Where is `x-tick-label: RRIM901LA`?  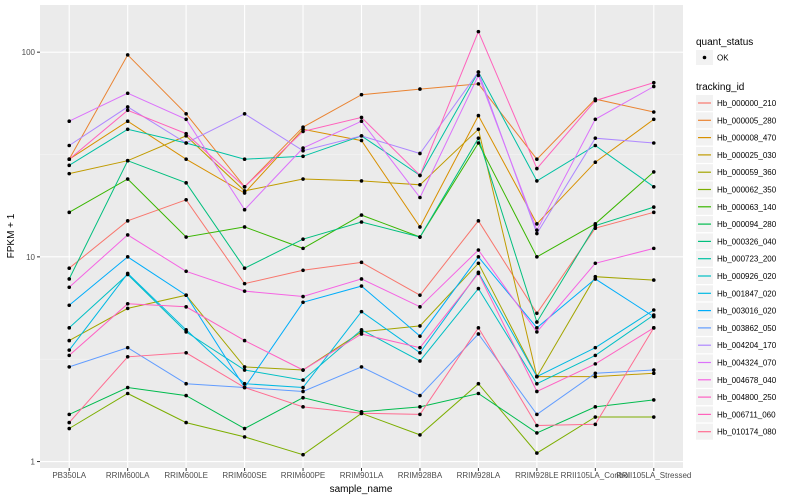 x-tick-label: RRIM901LA is located at coordinates (362, 475).